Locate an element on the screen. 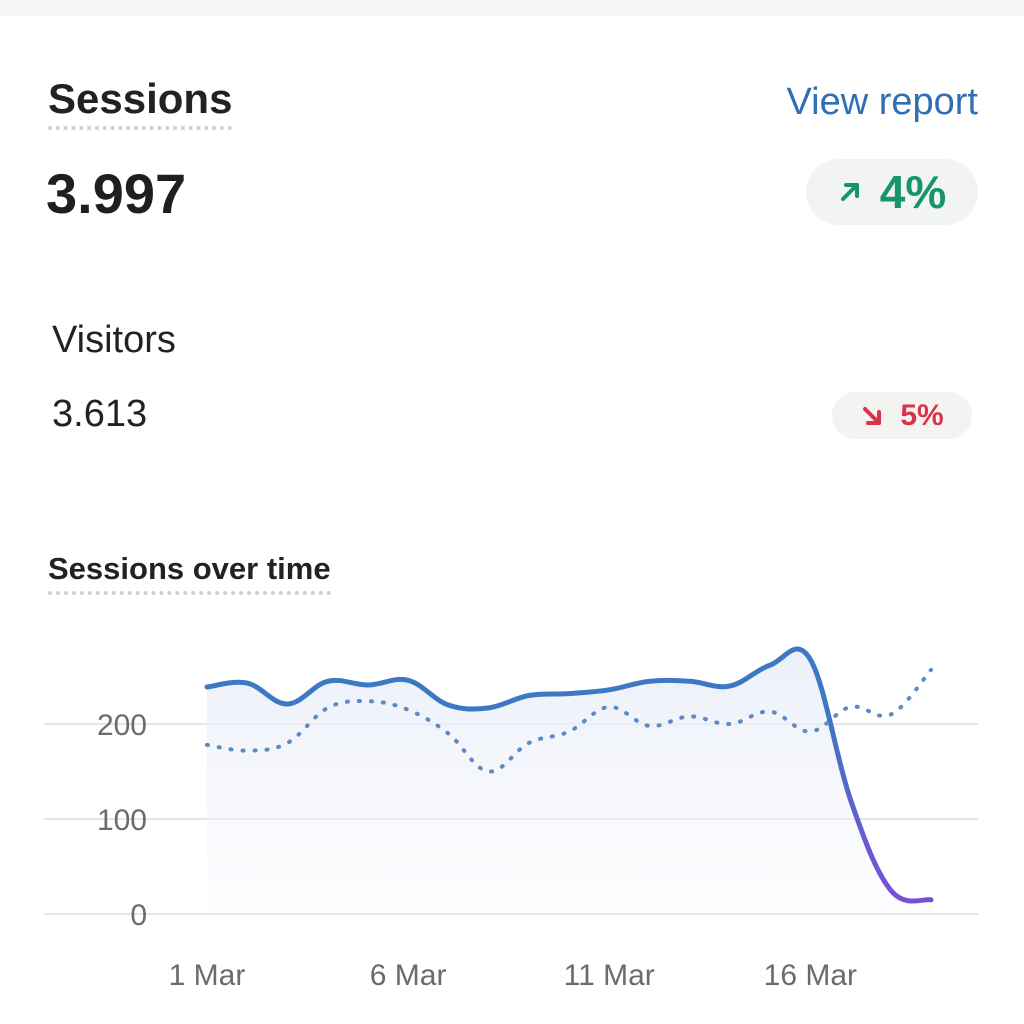 This screenshot has width=1024, height=1024. arrow-down-right-icon is located at coordinates (872, 415).